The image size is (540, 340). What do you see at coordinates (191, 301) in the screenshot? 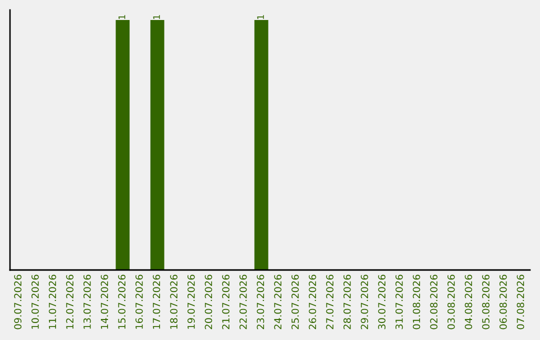
I see `x-tick-label: 19.07.2026` at bounding box center [191, 301].